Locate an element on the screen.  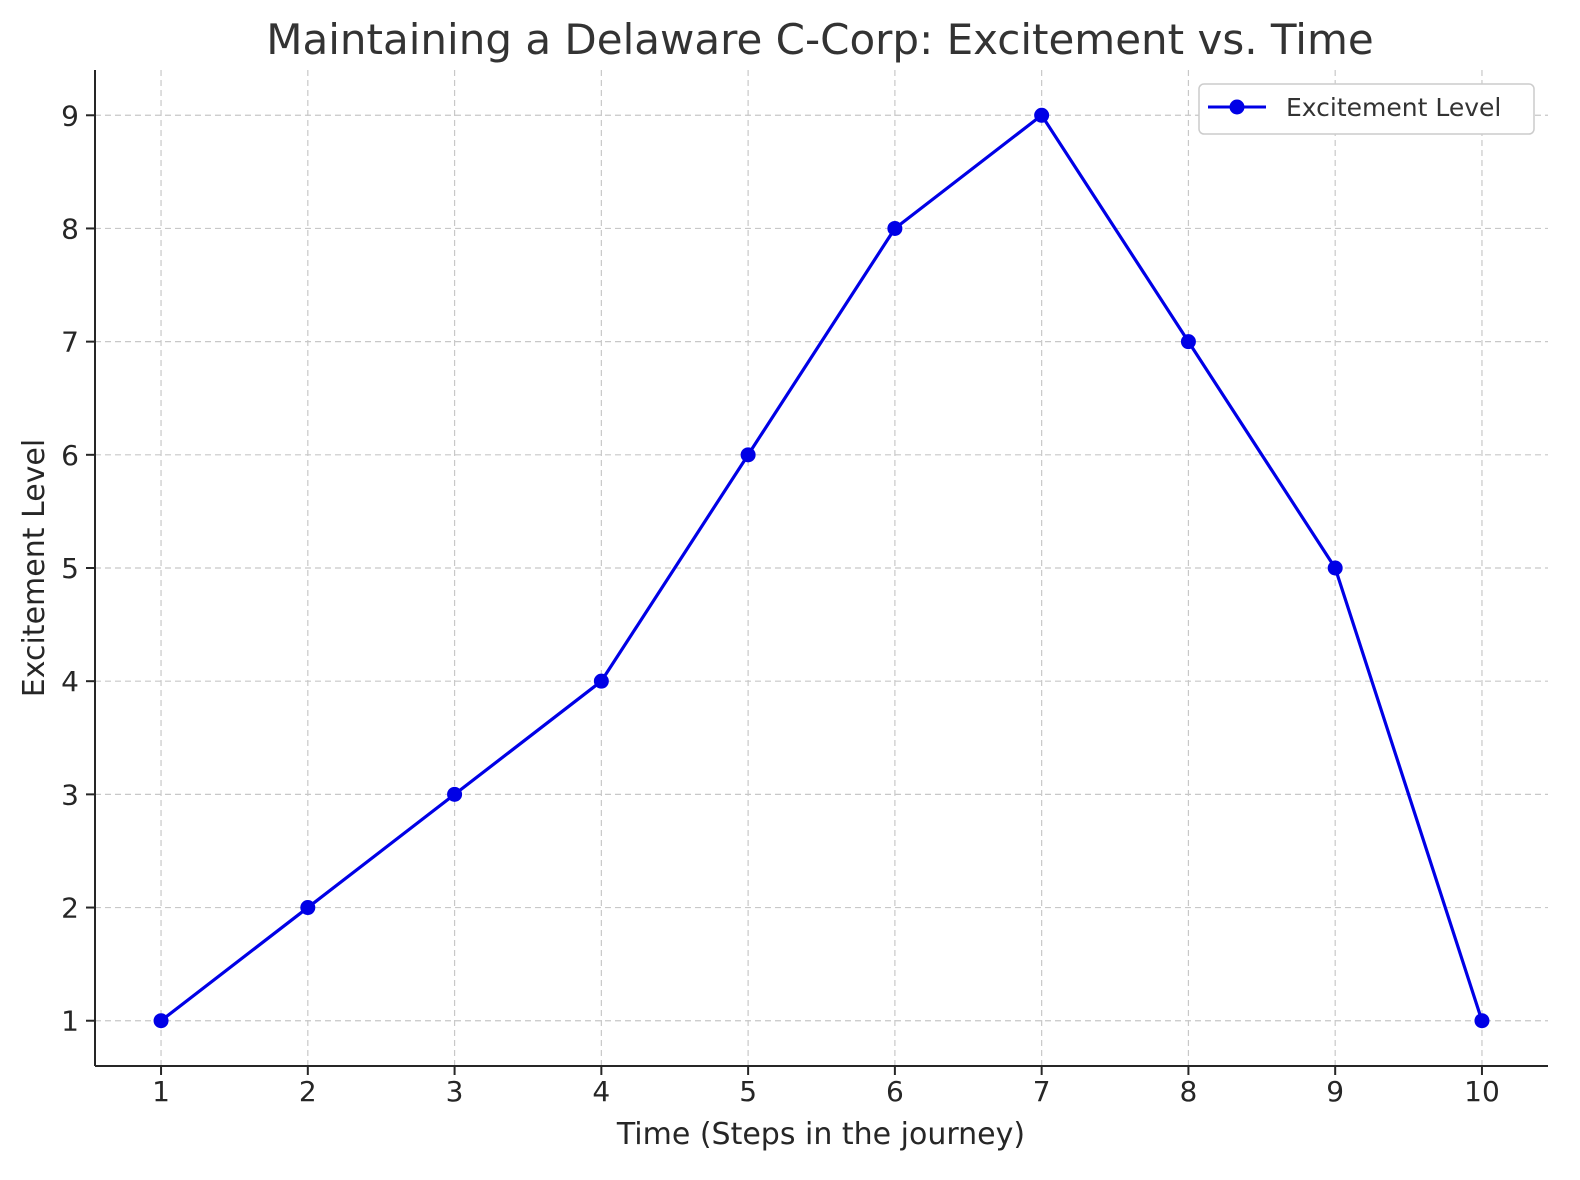
y-axis-label: Excitement Level is located at coordinates (34, 568).